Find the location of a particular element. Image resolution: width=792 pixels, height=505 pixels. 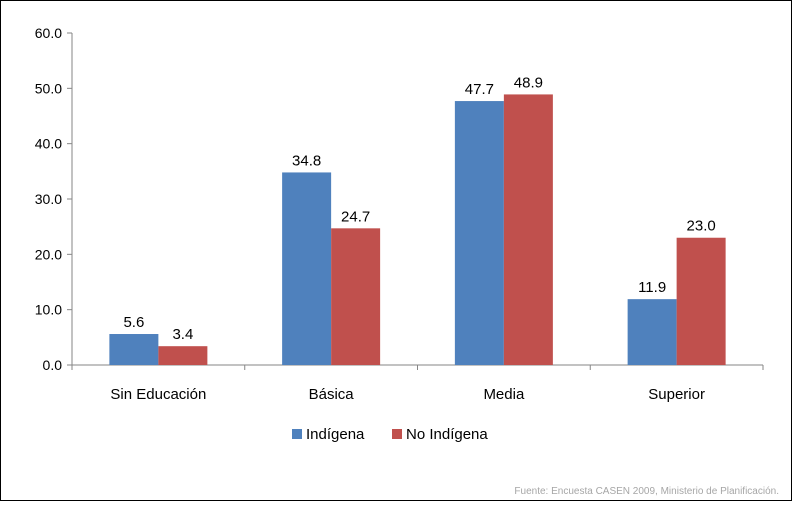

data-label-no-indigena-sin-educacion: 3.4 is located at coordinates (182, 334).